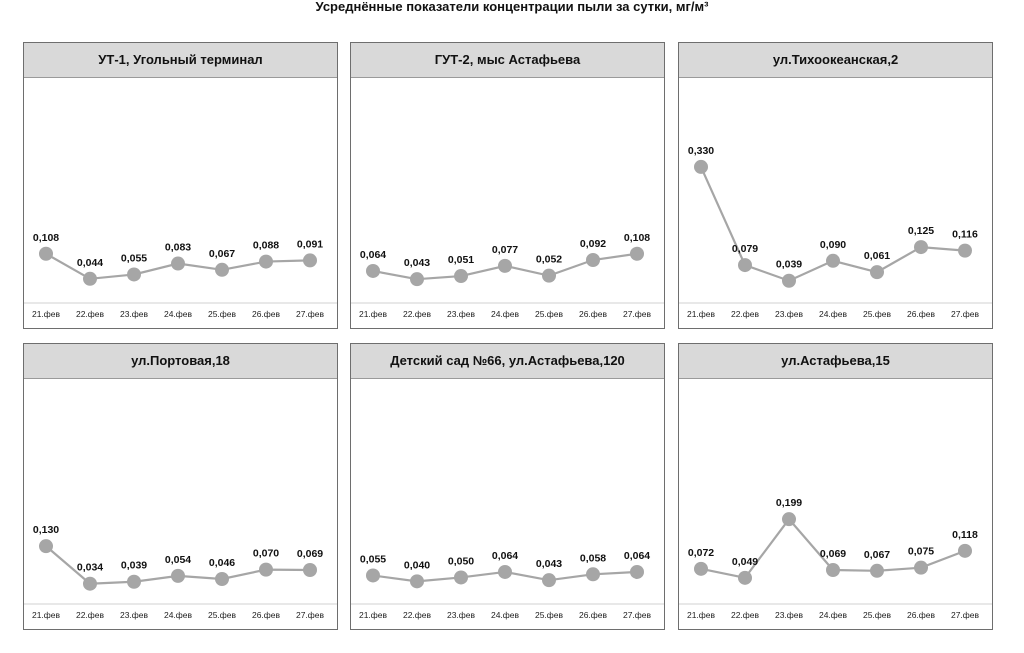  Describe the element at coordinates (266, 246) in the screenshot. I see `data-label: 0,088` at that location.